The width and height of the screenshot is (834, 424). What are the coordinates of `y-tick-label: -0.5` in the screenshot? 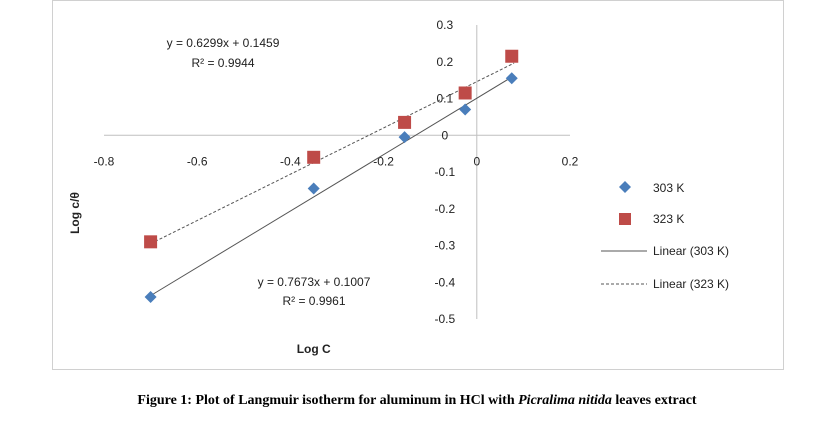 It's located at (444, 319).